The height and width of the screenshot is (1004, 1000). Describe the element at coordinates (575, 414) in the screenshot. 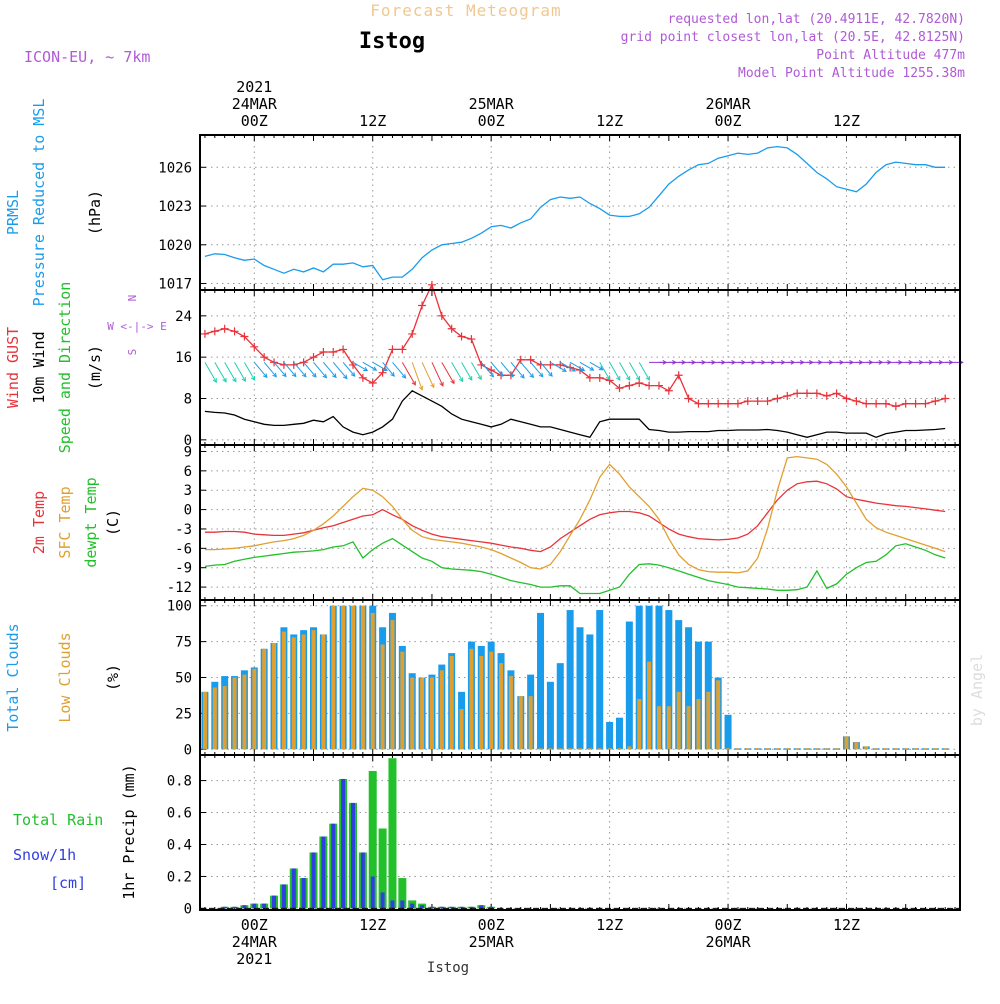

I see `wind-series-line` at that location.